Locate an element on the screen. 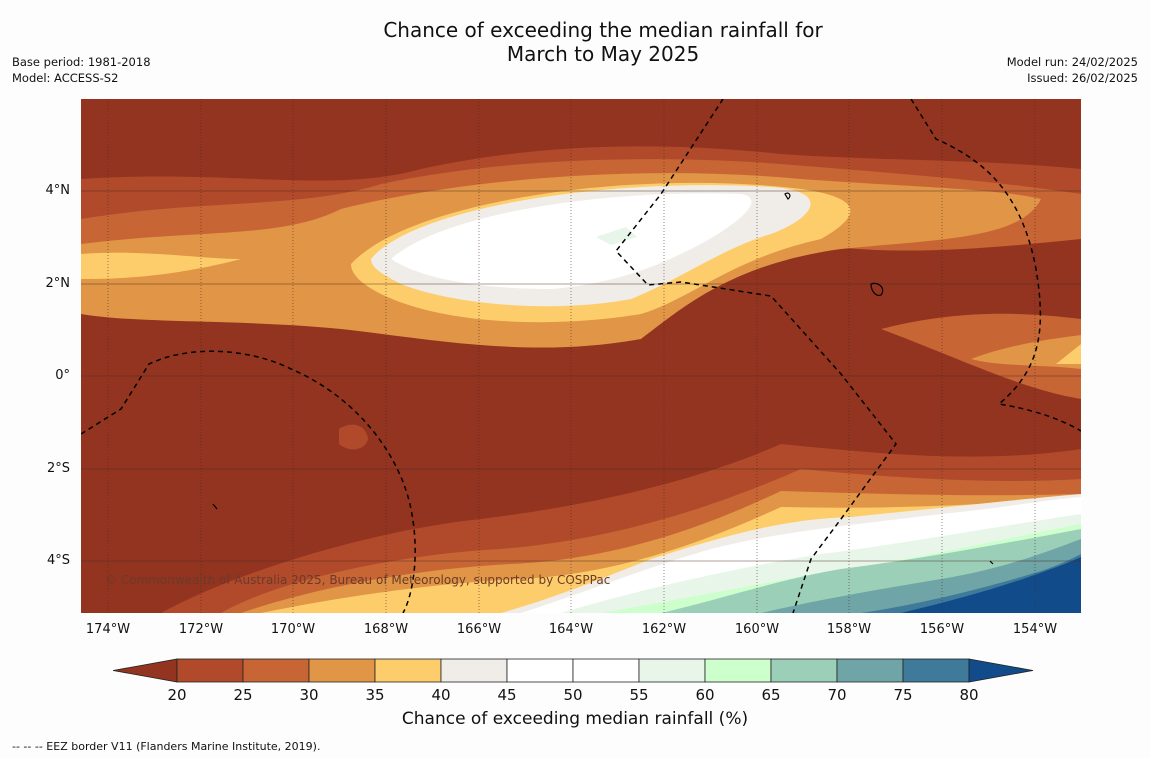 The image size is (1150, 758). x-tick-154w: 154°W is located at coordinates (1035, 629).